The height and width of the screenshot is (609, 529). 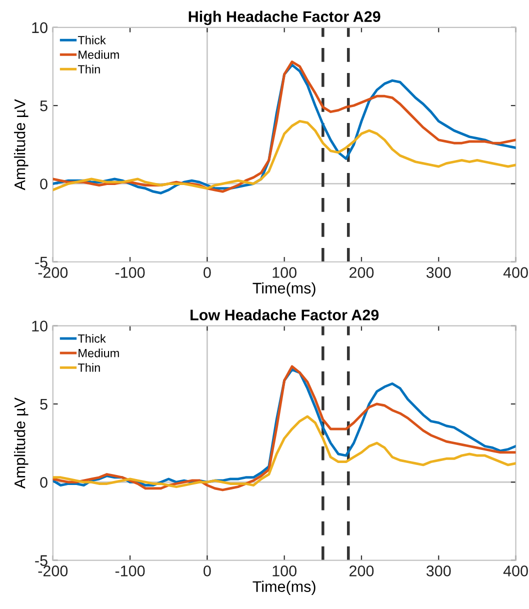 What do you see at coordinates (284, 18) in the screenshot?
I see `chart-title: High Headache Factor A29` at bounding box center [284, 18].